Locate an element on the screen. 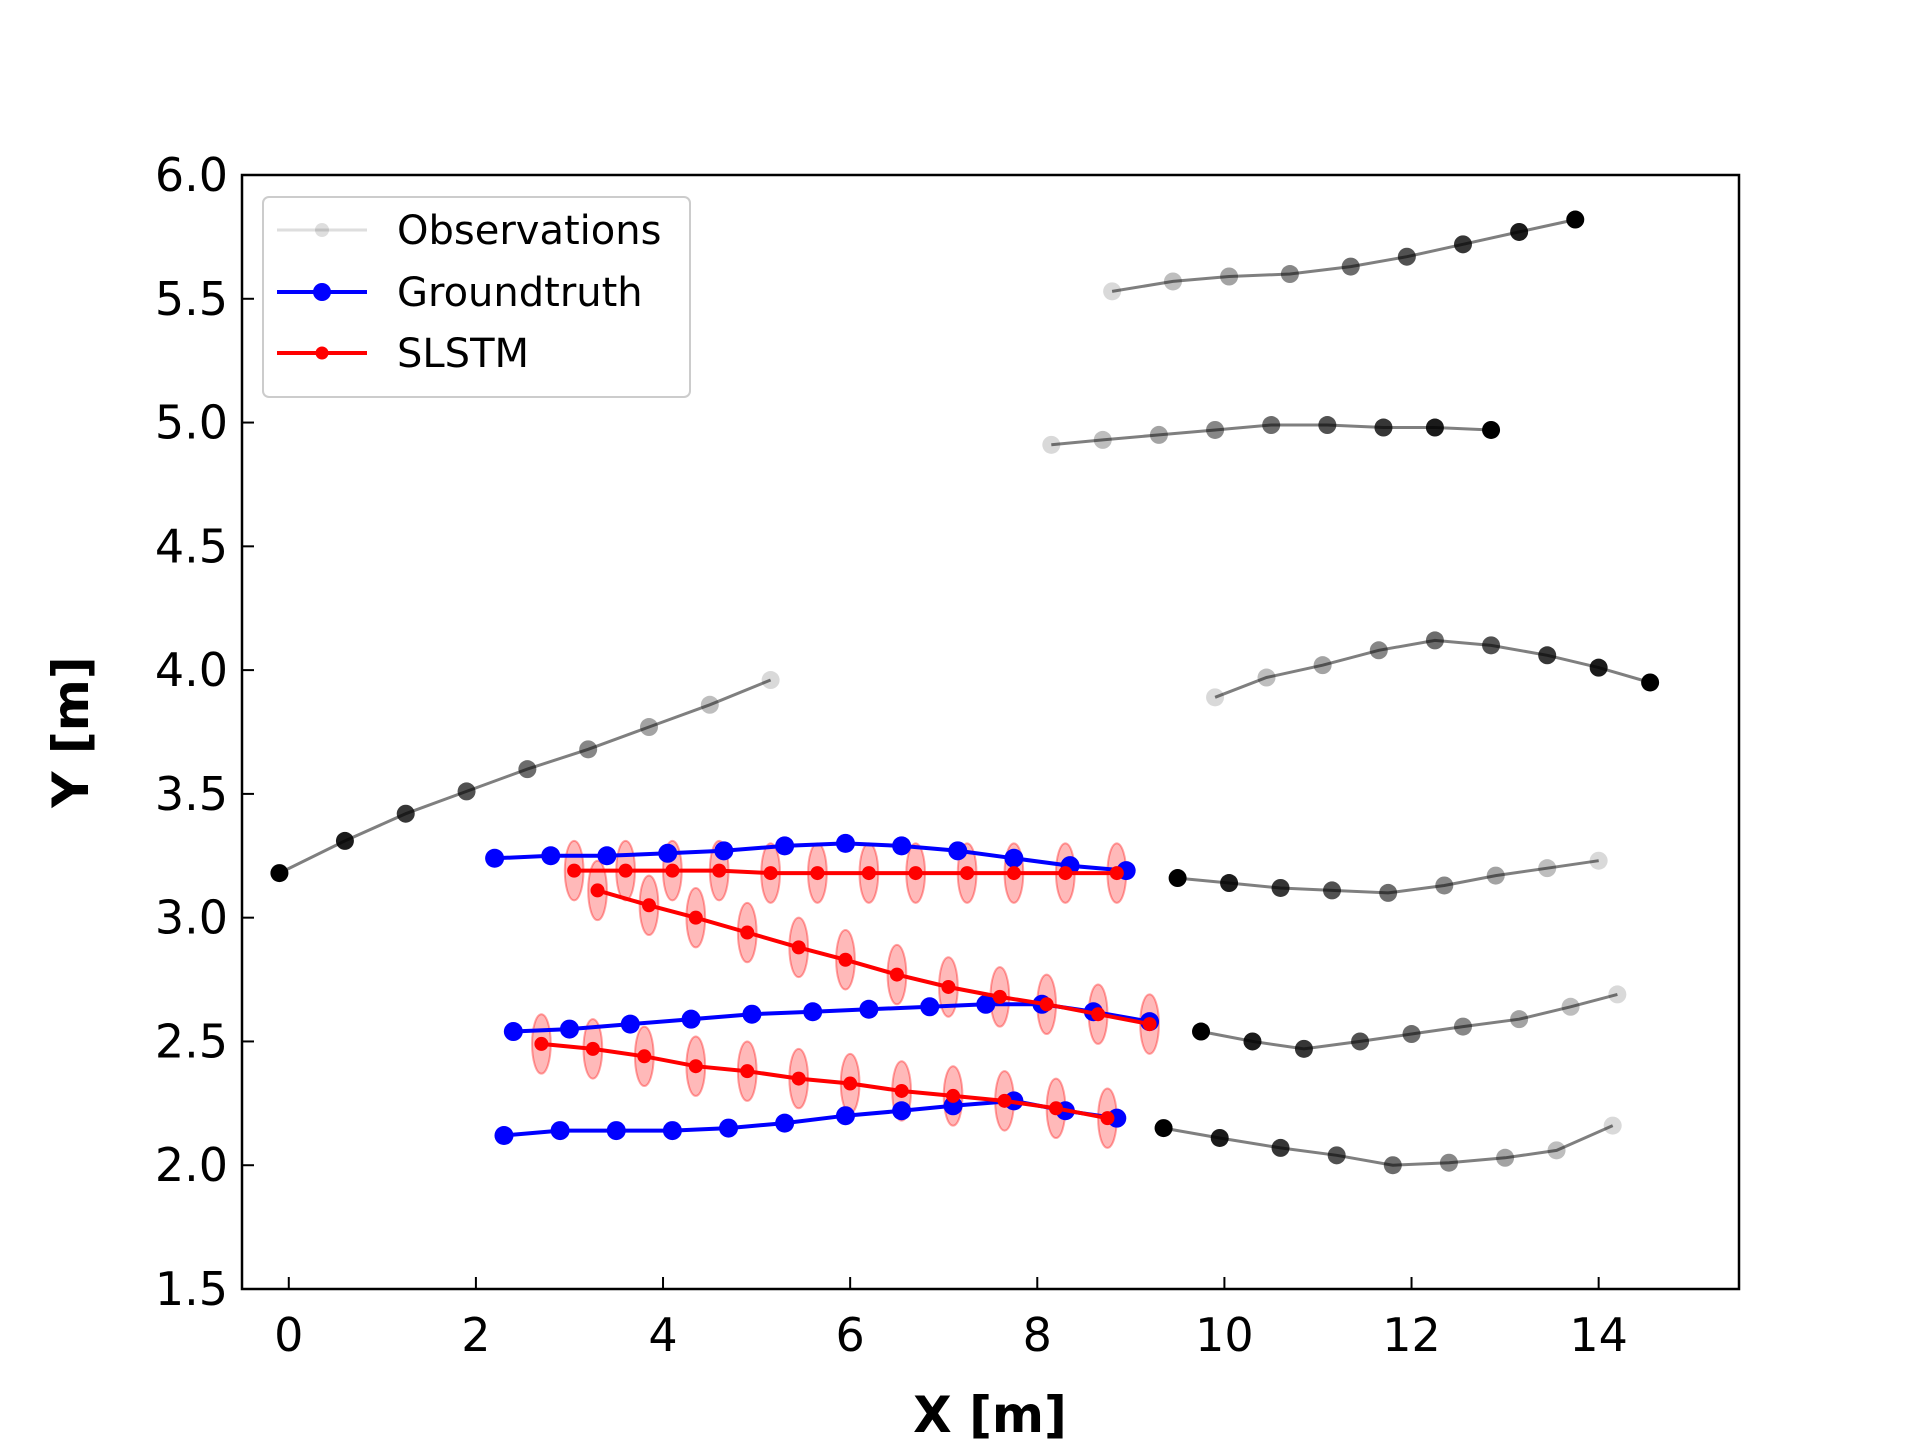 The image size is (1920, 1440). y-tick-label: 6.0 is located at coordinates (191, 175).